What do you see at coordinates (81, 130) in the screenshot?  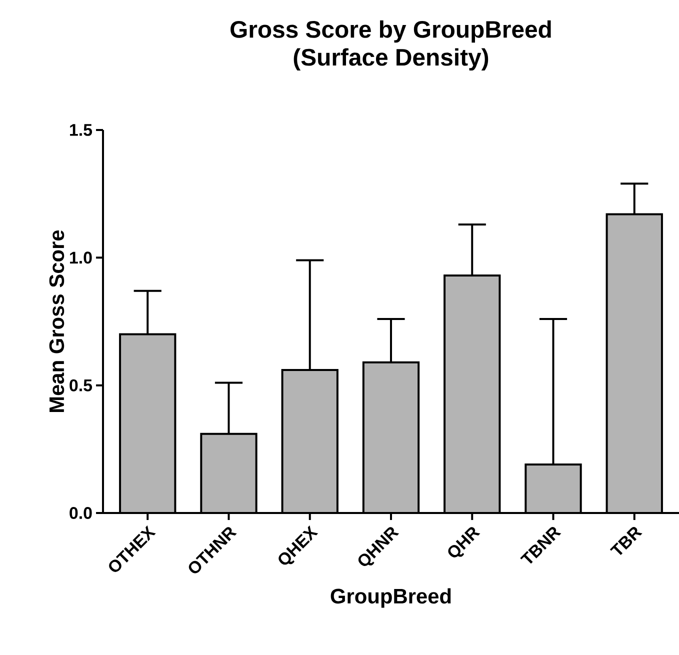 I see `y-tick-label: 1.5` at bounding box center [81, 130].